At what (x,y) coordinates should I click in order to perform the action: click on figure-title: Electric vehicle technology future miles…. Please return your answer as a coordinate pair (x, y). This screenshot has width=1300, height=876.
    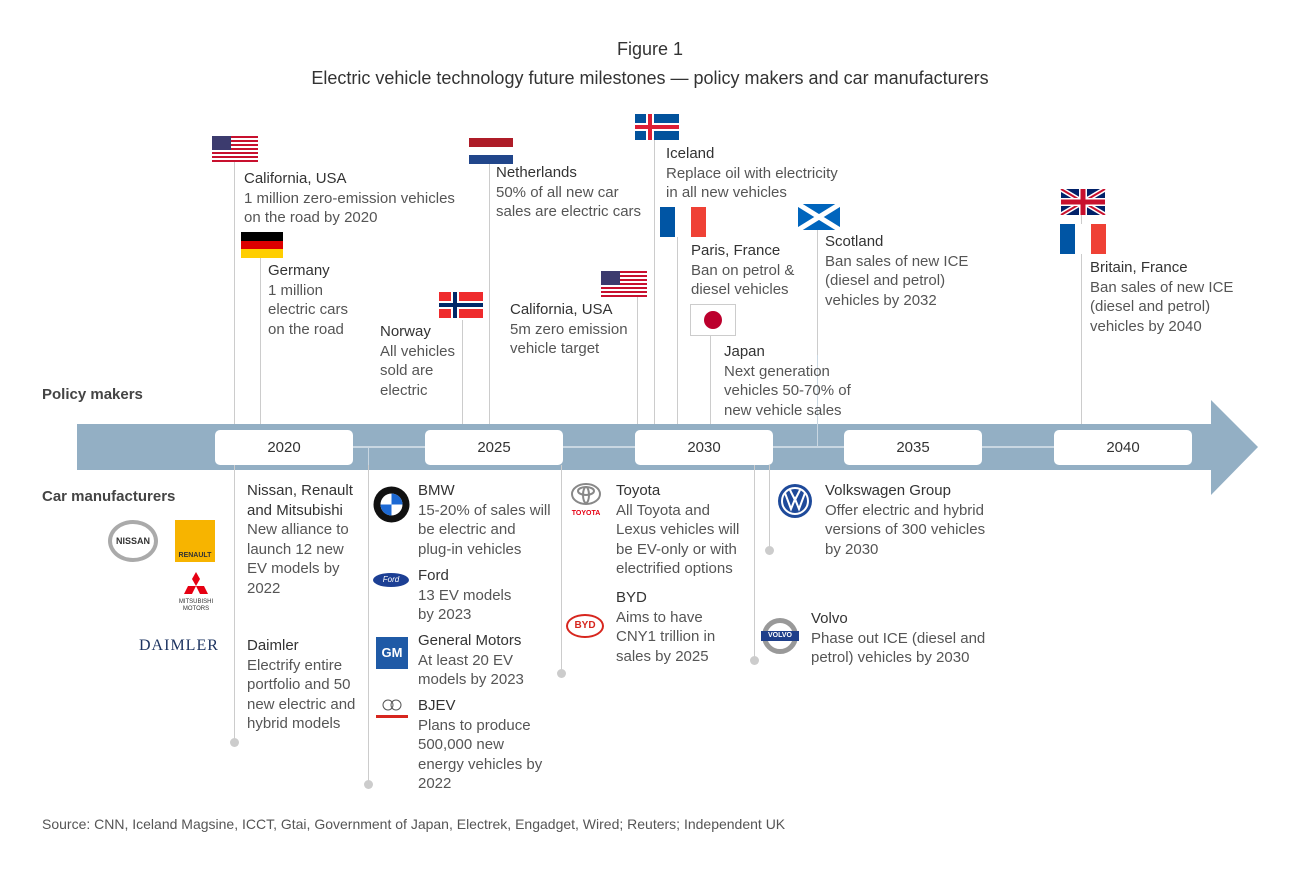
    Looking at the image, I should click on (650, 78).